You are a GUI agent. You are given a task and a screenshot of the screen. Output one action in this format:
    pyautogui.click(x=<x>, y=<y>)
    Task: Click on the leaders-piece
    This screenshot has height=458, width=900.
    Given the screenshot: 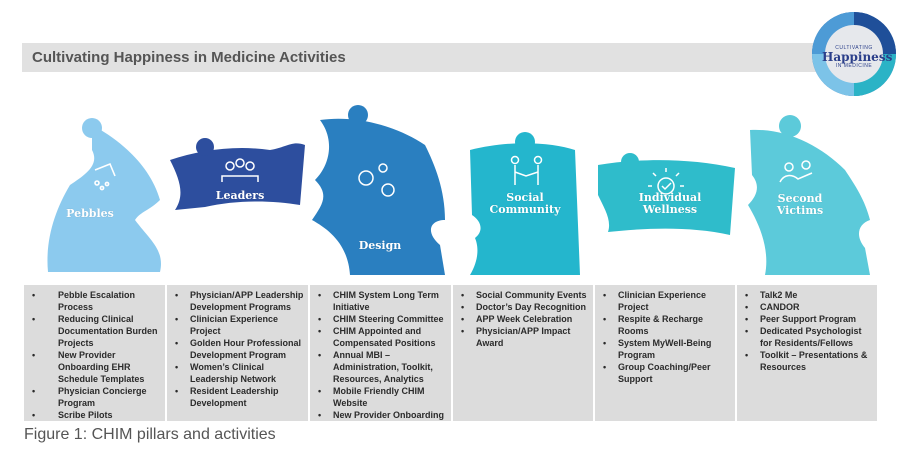 What is the action you would take?
    pyautogui.click(x=237, y=174)
    